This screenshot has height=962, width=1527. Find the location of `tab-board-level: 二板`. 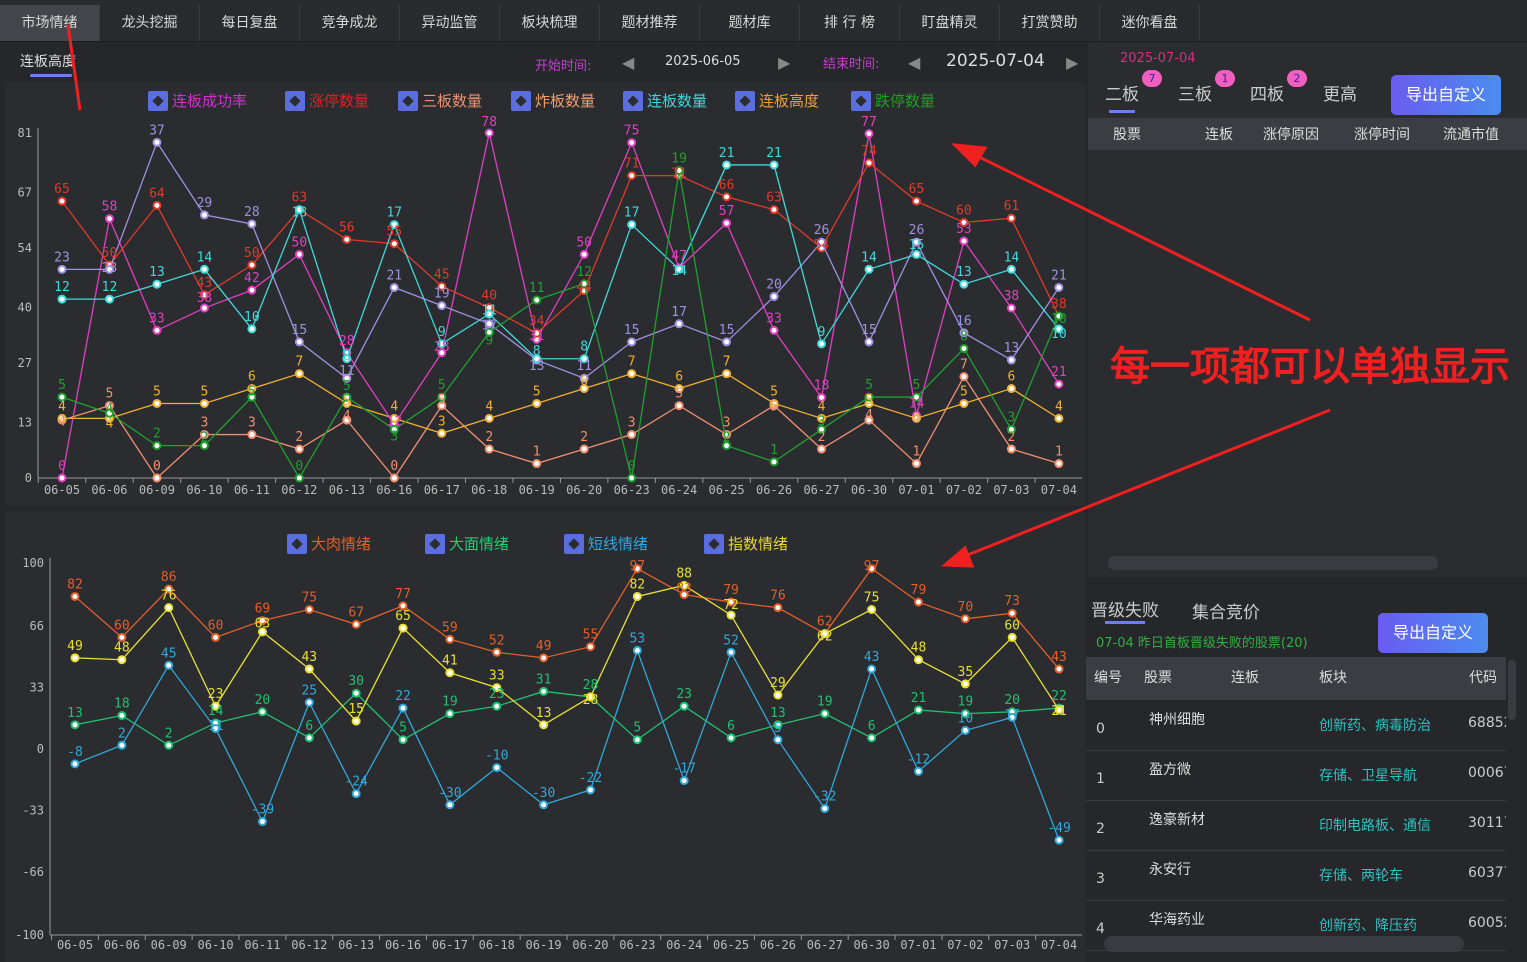

tab-board-level: 二板 is located at coordinates (1122, 95).